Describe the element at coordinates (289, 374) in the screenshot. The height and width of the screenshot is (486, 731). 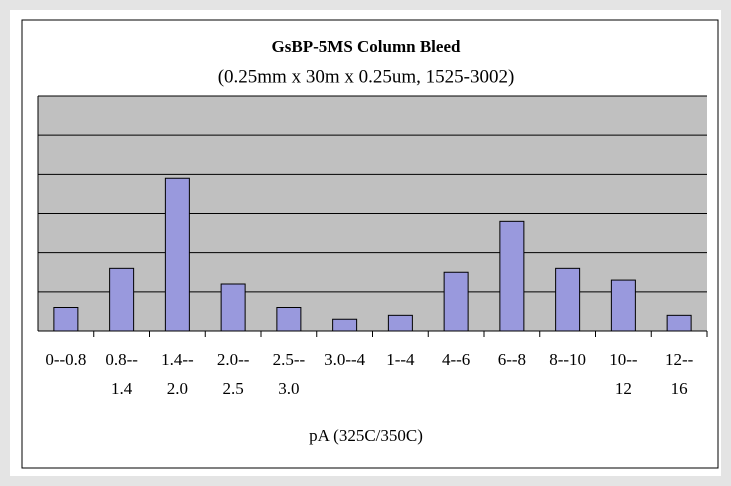
I see `x-tick-label: 2.5--3.0` at that location.